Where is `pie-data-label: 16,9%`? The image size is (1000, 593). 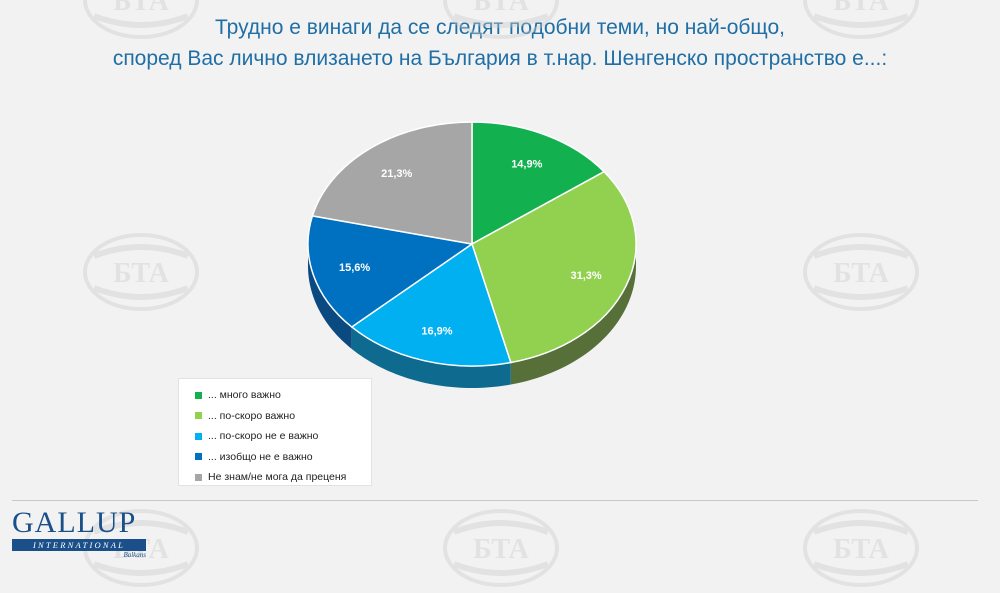
pie-data-label: 16,9% is located at coordinates (436, 332).